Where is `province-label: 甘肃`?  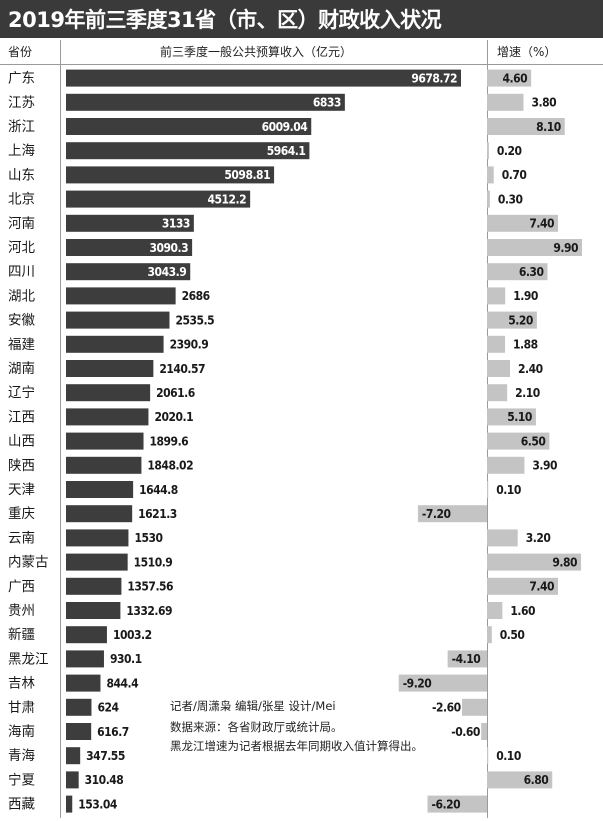 province-label: 甘肃 is located at coordinates (21, 708).